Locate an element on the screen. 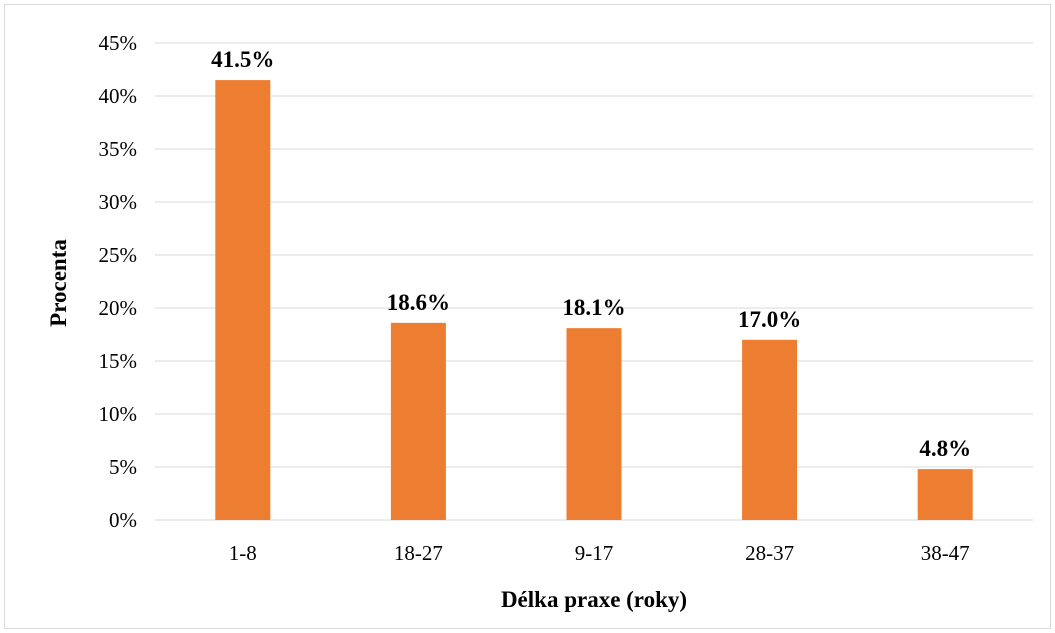 This screenshot has height=633, width=1055. y-tick-label: 20% is located at coordinates (118, 308).